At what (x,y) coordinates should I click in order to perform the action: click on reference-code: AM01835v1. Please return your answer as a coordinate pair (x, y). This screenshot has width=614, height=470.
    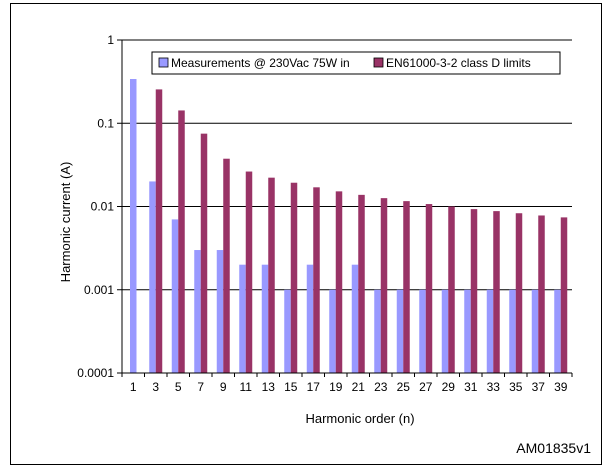
    Looking at the image, I should click on (553, 448).